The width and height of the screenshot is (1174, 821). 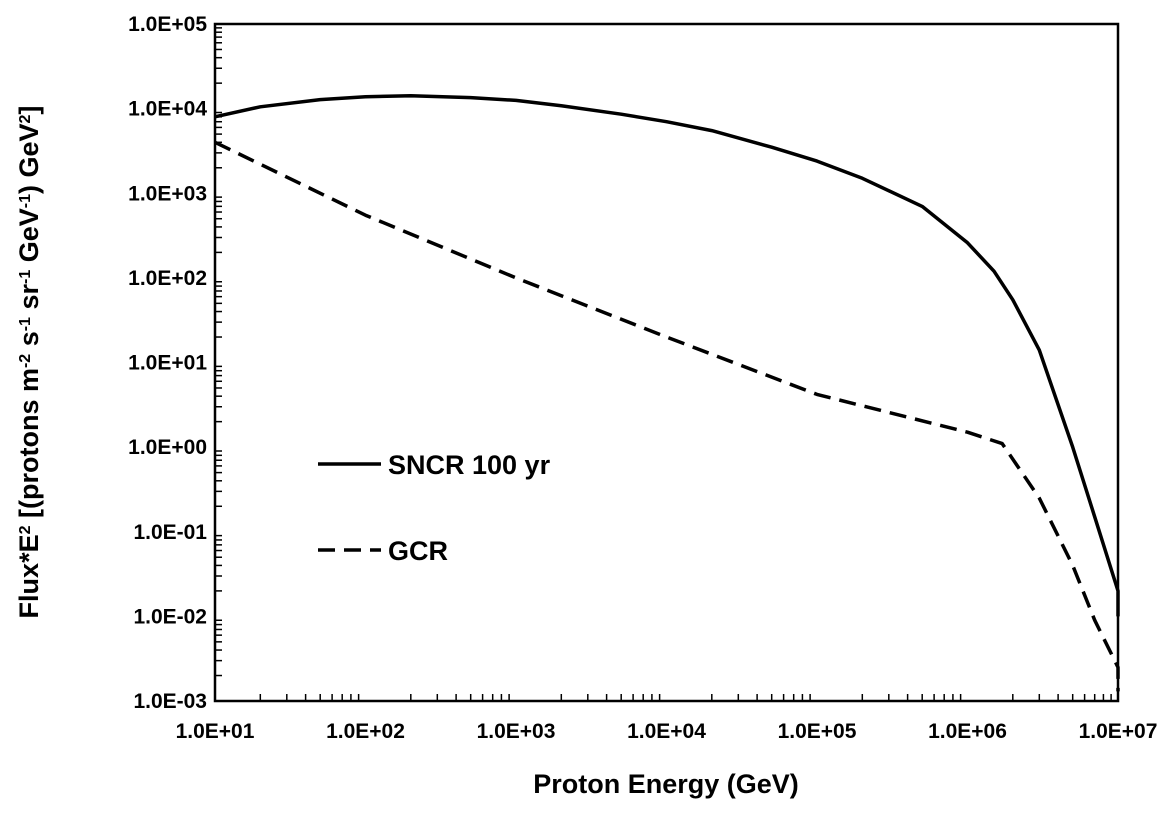 I want to click on y-tick-label: 1.0E-01, so click(x=170, y=532).